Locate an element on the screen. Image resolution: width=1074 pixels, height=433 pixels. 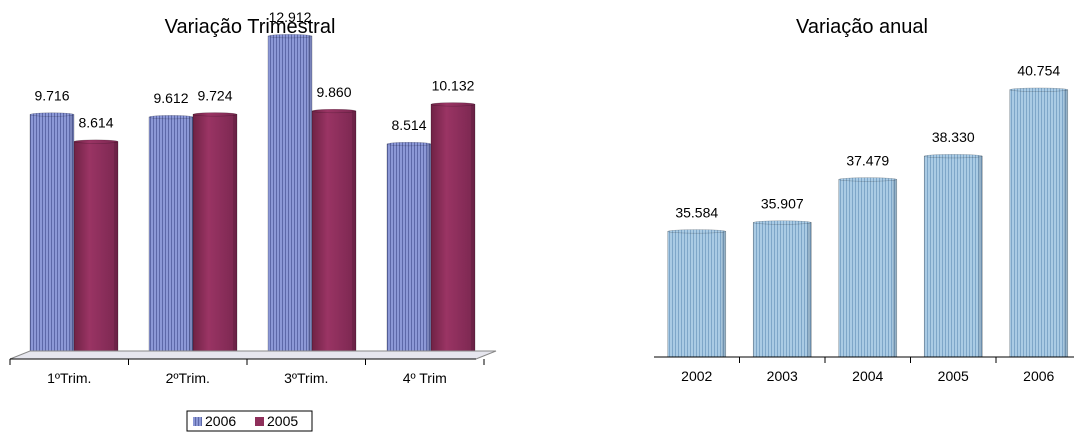
legend-label-2006: 2006 is located at coordinates (220, 421).